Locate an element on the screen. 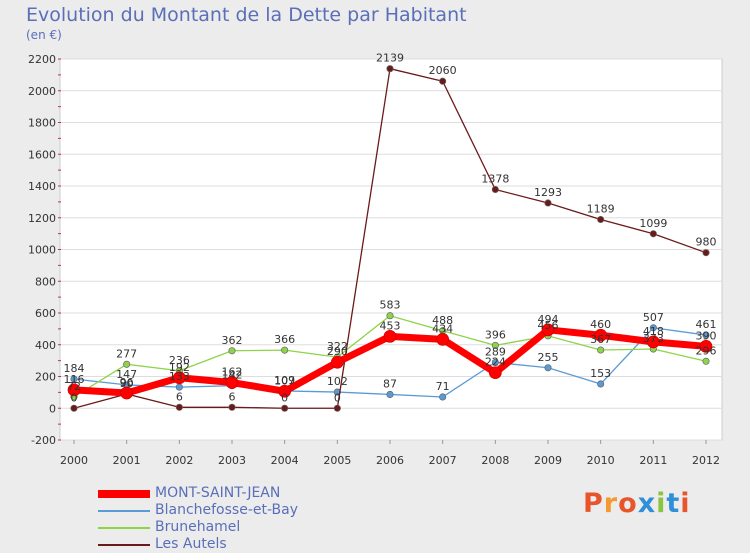 The width and height of the screenshot is (750, 553). data-label: 109 is located at coordinates (284, 380).